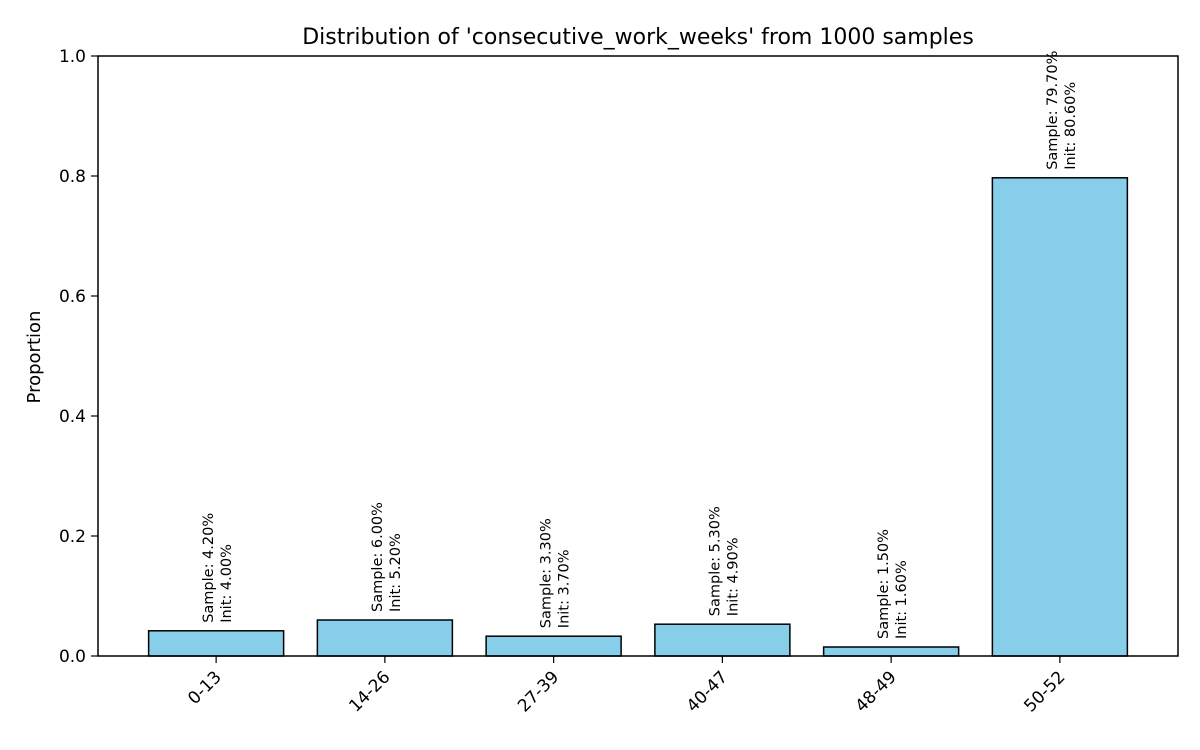 The image size is (1200, 750). What do you see at coordinates (378, 557) in the screenshot?
I see `bar-label-sample: Sample: 6.00%` at bounding box center [378, 557].